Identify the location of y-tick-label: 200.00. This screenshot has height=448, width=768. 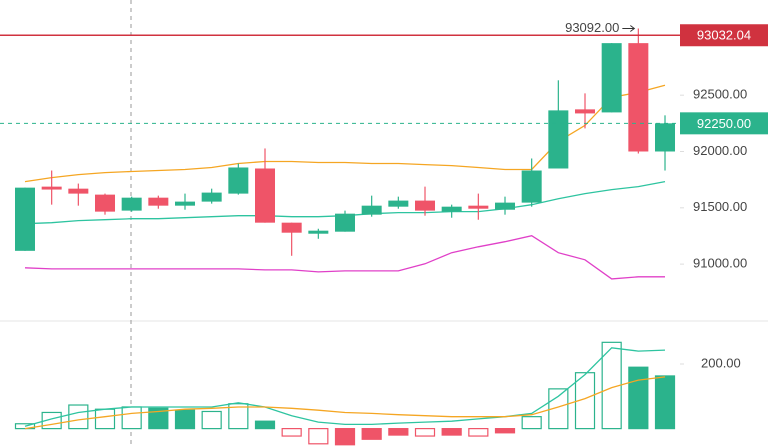
(721, 362).